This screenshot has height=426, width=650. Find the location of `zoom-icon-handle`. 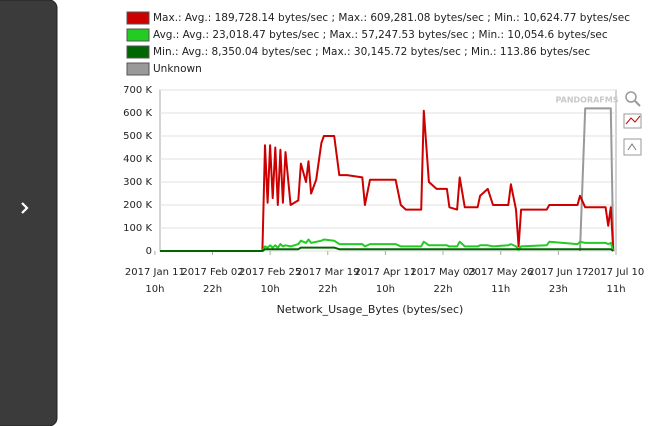

zoom-icon-handle is located at coordinates (637, 103).